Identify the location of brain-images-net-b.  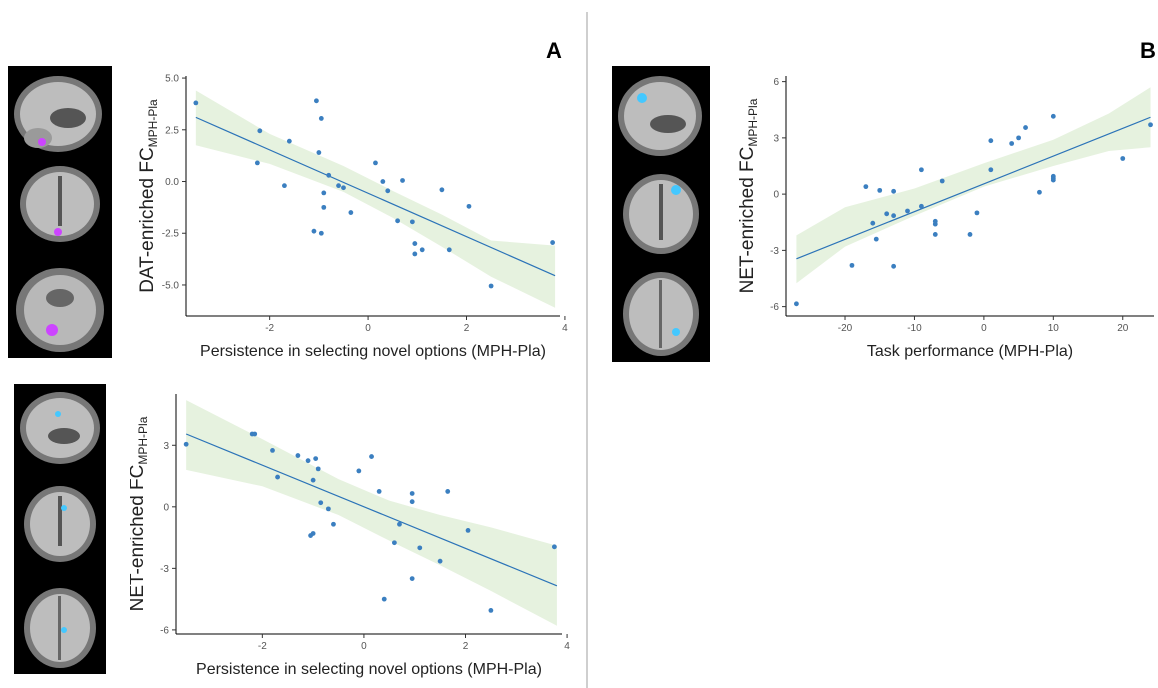
(661, 214).